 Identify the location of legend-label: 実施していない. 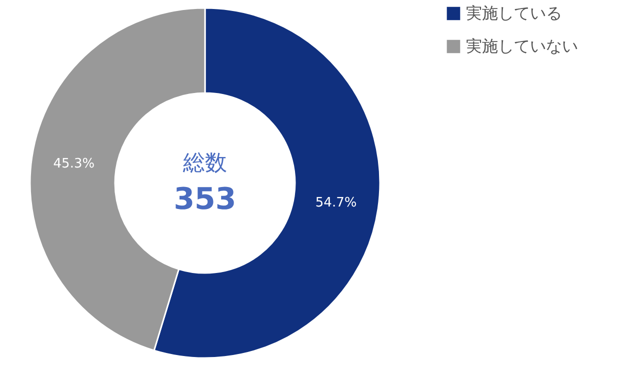
(522, 46).